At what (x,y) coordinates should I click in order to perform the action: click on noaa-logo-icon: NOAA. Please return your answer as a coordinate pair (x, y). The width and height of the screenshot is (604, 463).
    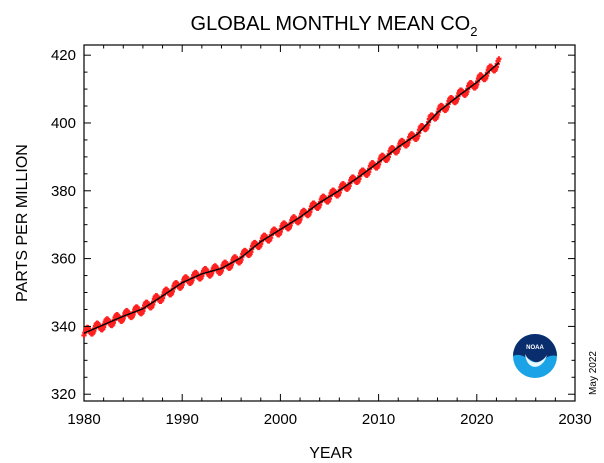
    Looking at the image, I should click on (535, 356).